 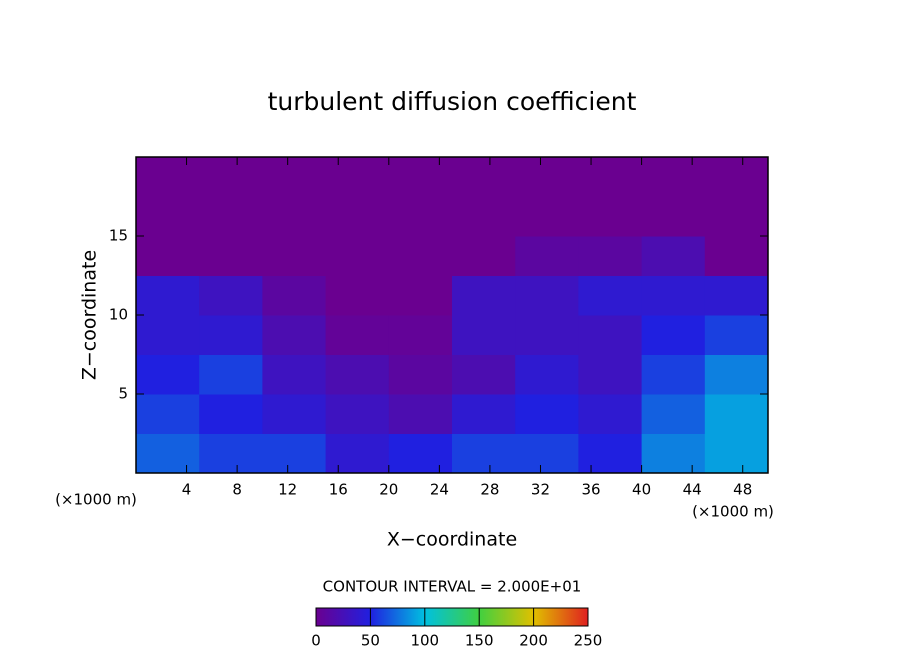 I want to click on x-tick-label: 36, so click(x=590, y=490).